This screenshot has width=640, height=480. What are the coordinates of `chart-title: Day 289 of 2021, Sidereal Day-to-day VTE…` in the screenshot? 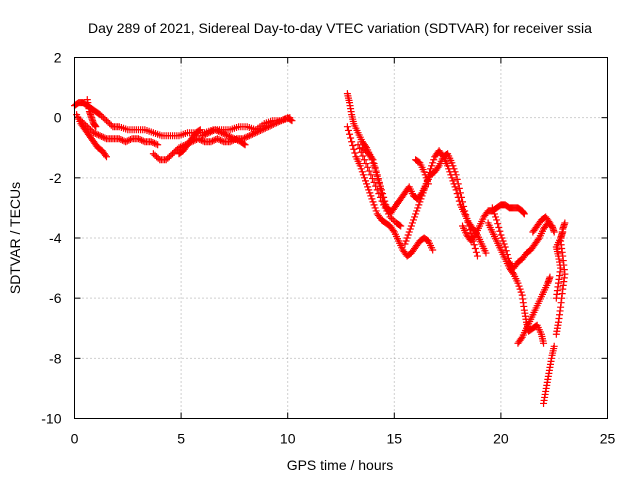 It's located at (340, 28).